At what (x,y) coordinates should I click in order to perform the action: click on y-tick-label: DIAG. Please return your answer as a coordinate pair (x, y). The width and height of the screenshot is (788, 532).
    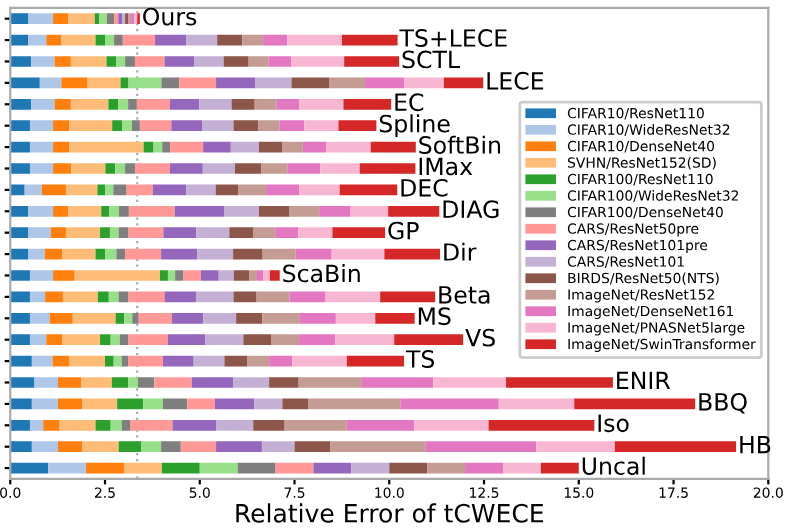
    Looking at the image, I should click on (471, 209).